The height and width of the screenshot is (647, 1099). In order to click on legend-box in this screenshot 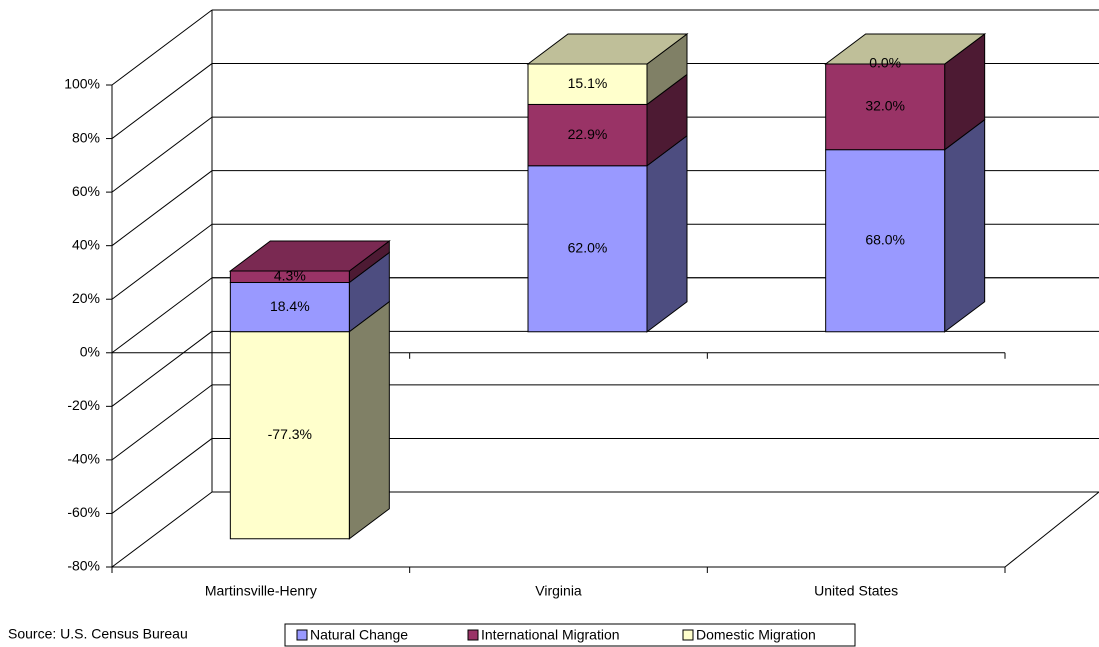, I will do `click(570, 635)`.